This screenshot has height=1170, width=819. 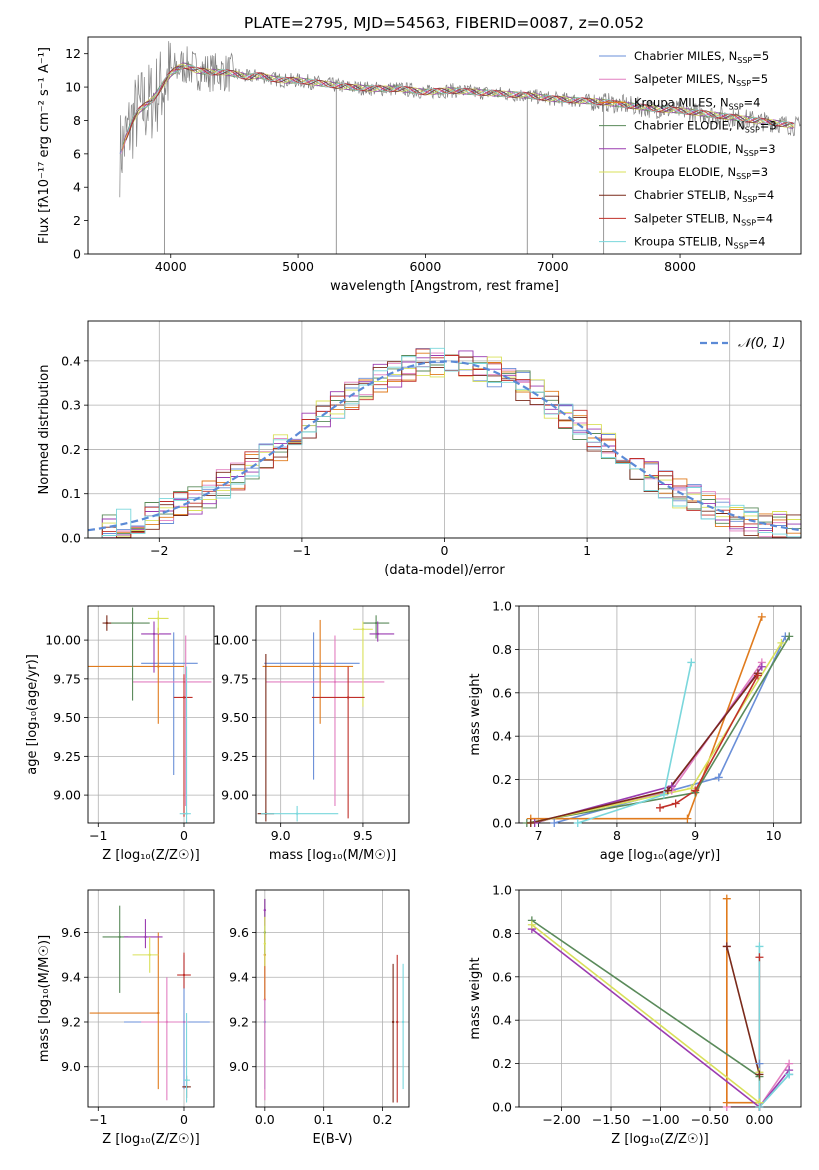 I want to click on observed-spectrum-line, so click(x=460, y=119).